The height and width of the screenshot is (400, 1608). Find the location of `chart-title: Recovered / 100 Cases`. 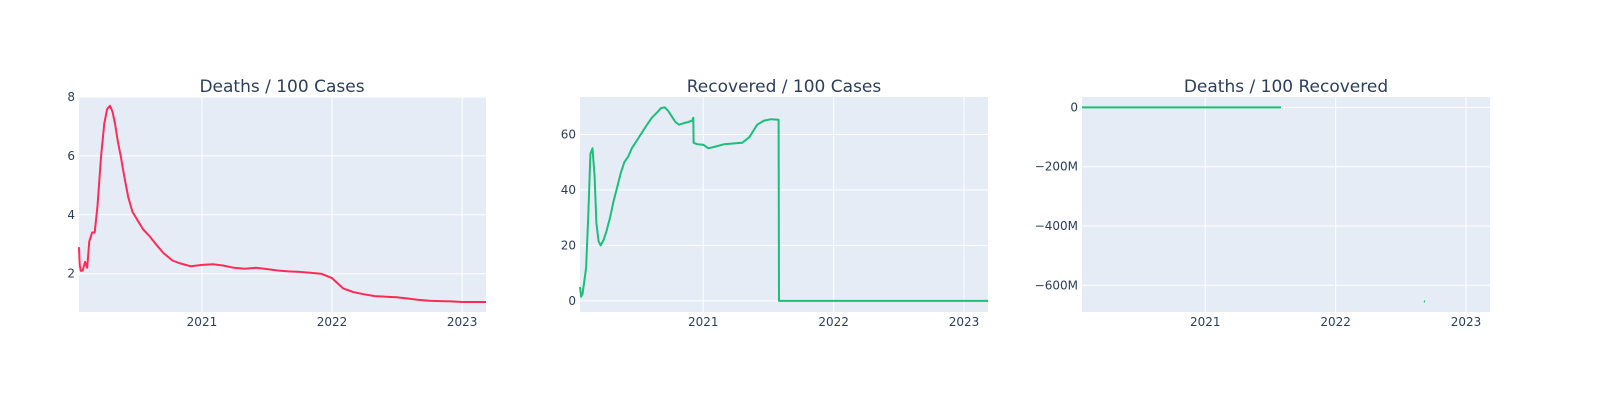

chart-title: Recovered / 100 Cases is located at coordinates (784, 87).